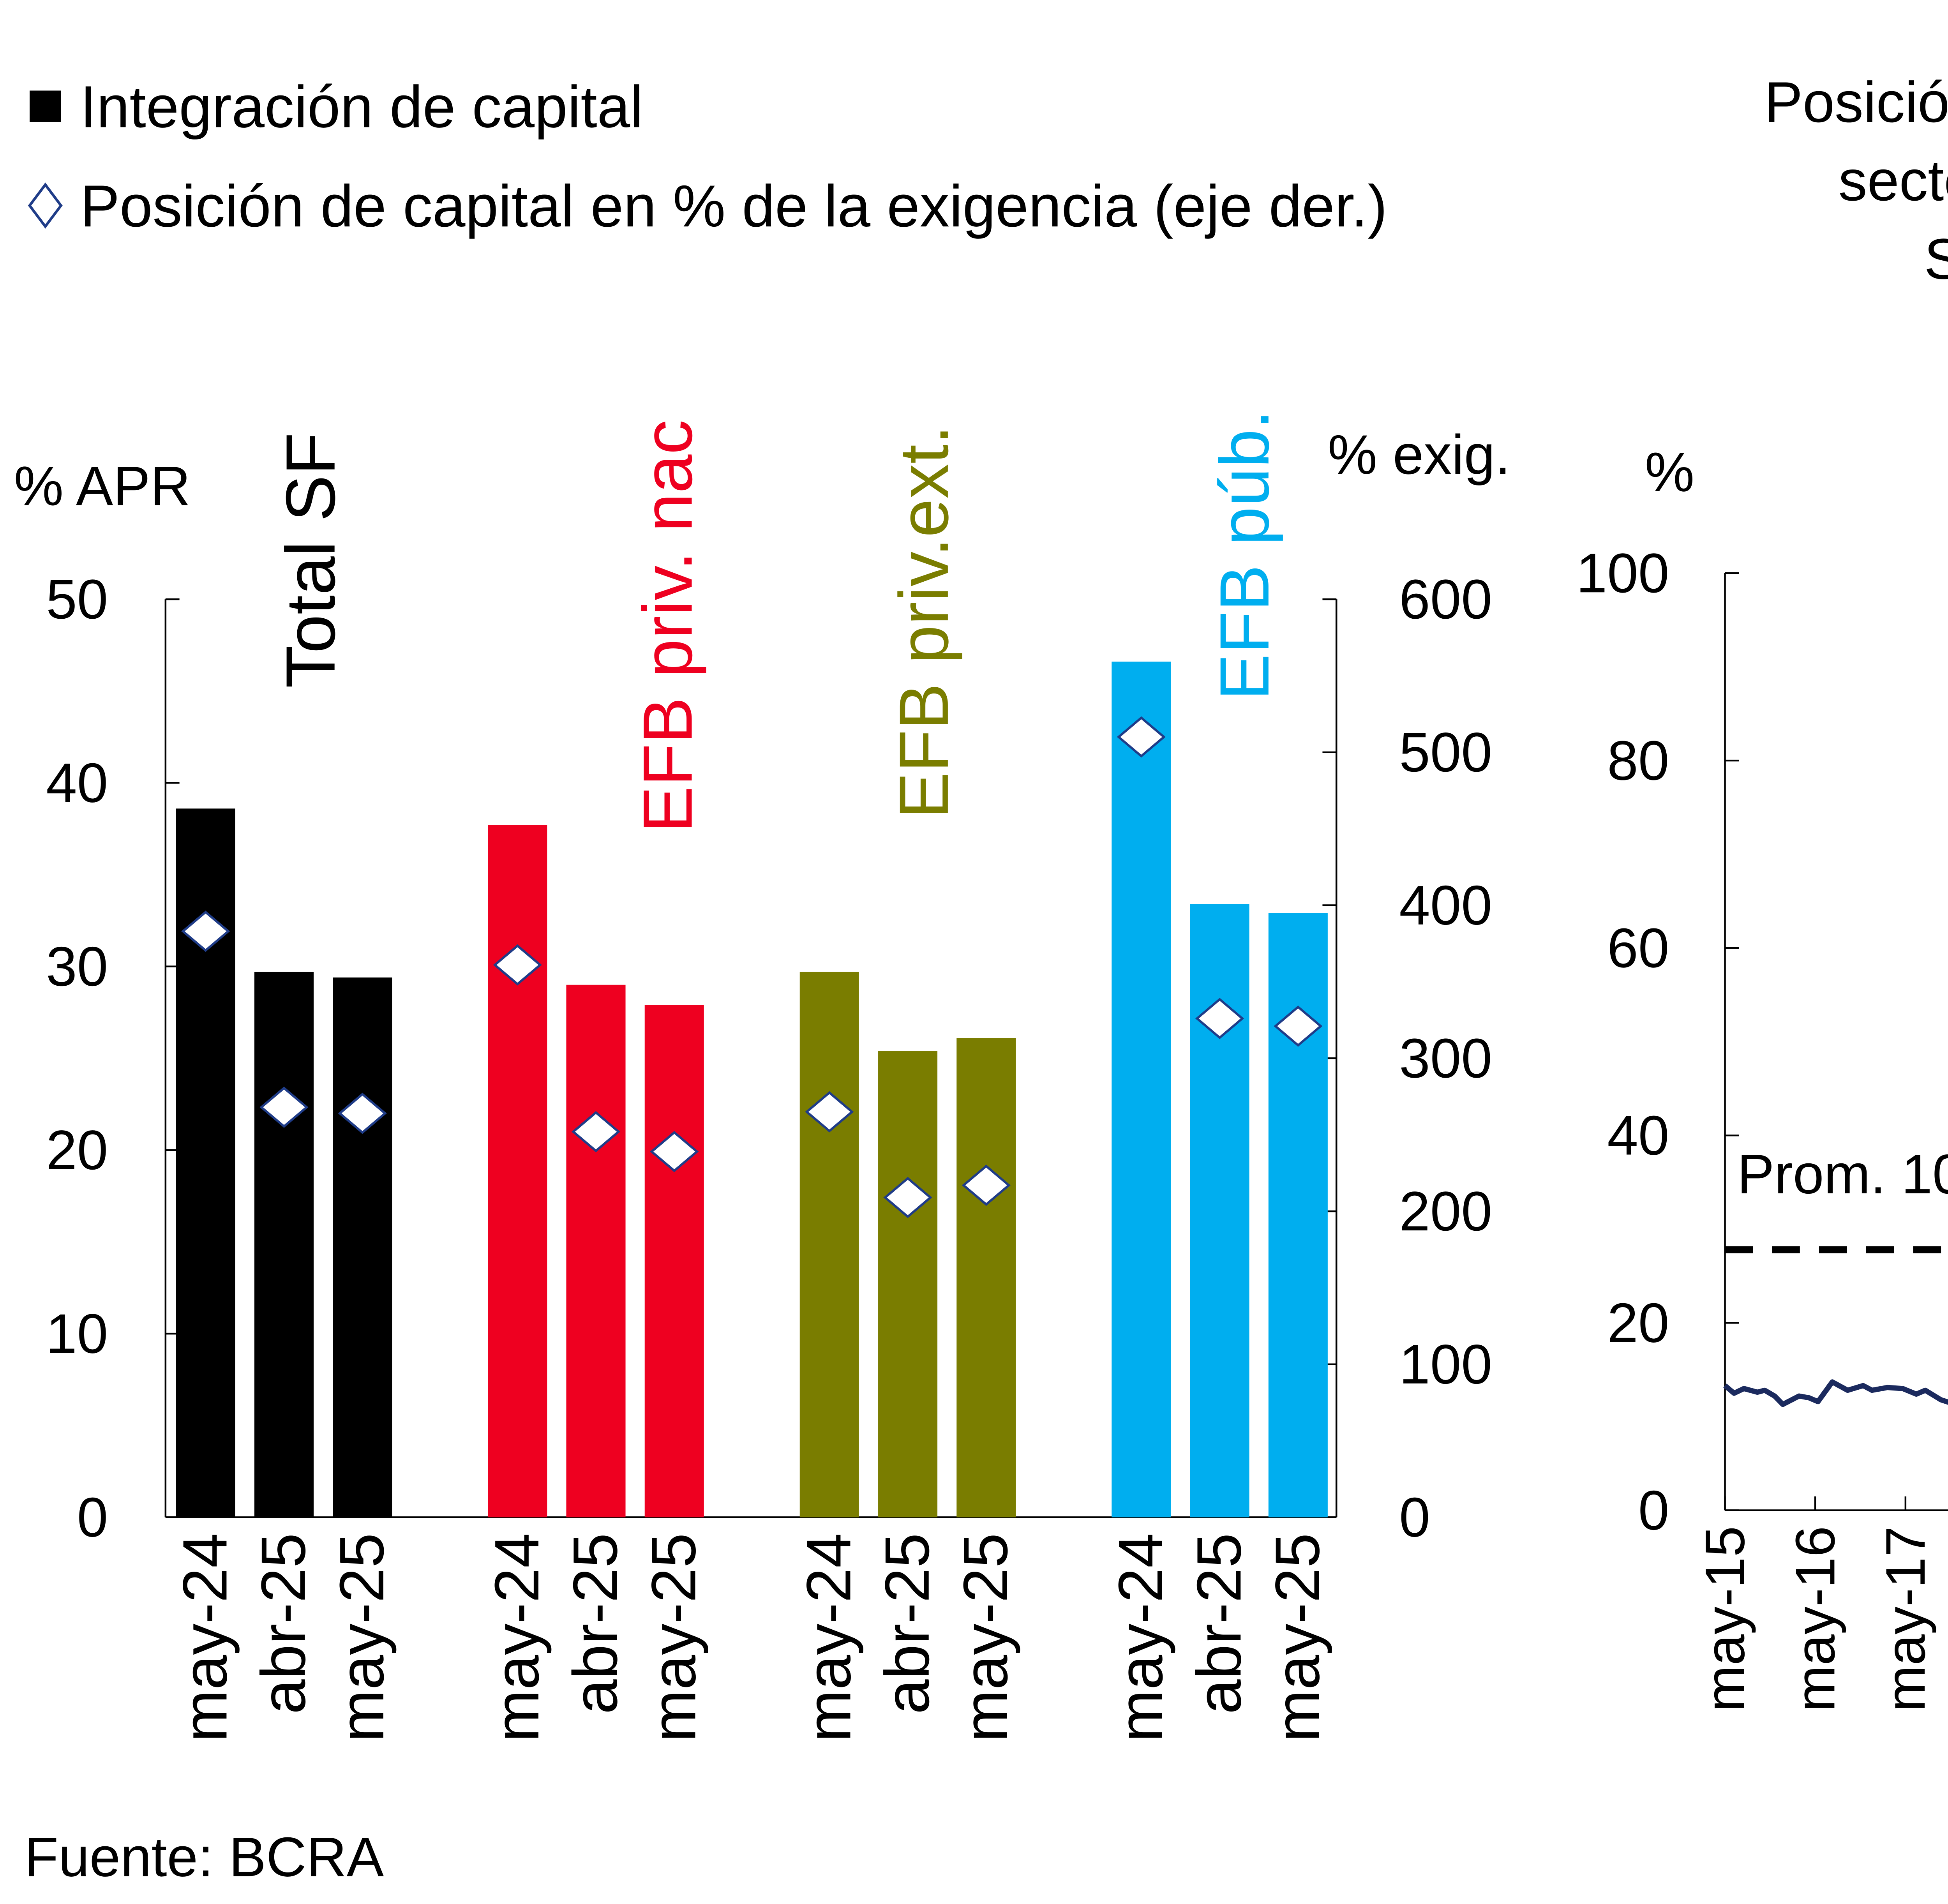 This screenshot has width=1948, height=1904. What do you see at coordinates (924, 622) in the screenshot?
I see `group-label: EFB priv.ext.` at bounding box center [924, 622].